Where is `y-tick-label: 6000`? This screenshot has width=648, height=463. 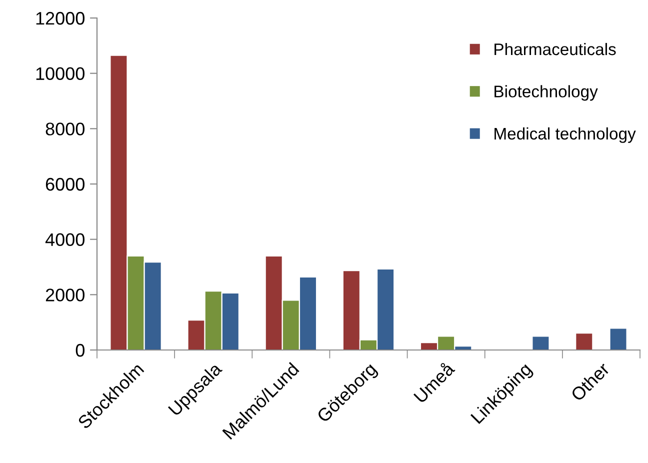
y-tick-label: 6000 is located at coordinates (65, 184).